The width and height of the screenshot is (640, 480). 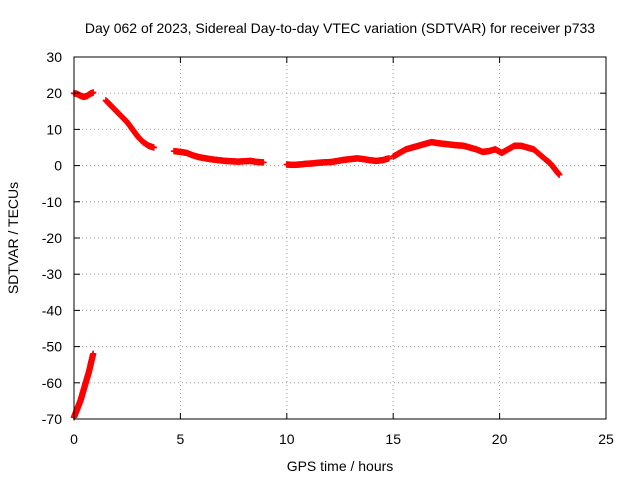 What do you see at coordinates (52, 310) in the screenshot?
I see `y-tick-label: -40` at bounding box center [52, 310].